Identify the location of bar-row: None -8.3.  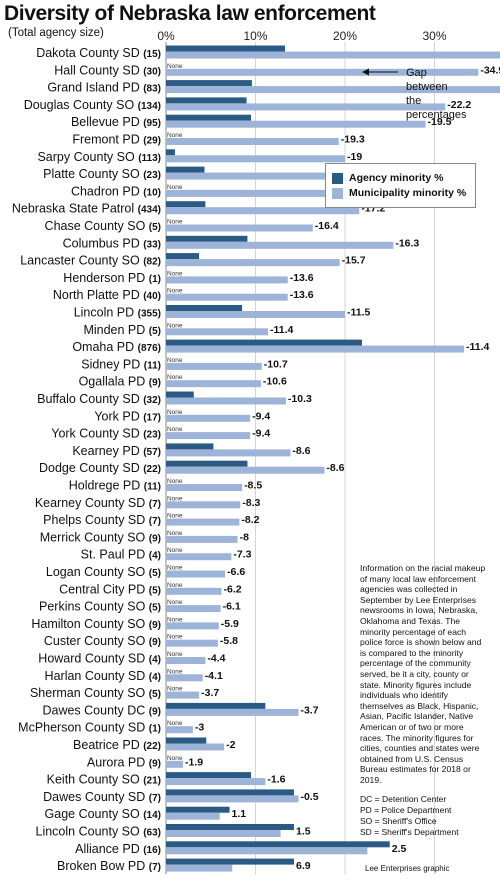
(213, 502).